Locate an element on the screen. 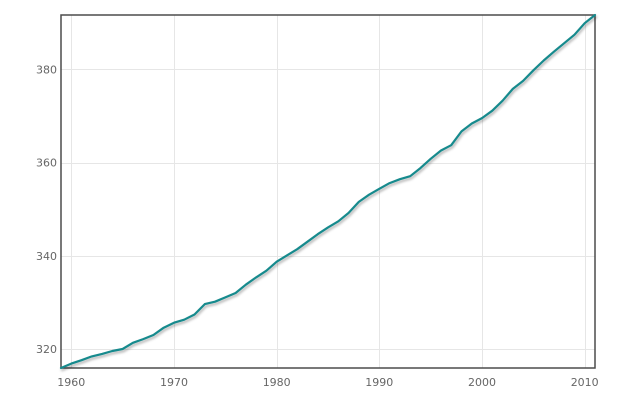 The height and width of the screenshot is (402, 640). x-tick-label: 2000 is located at coordinates (482, 382).